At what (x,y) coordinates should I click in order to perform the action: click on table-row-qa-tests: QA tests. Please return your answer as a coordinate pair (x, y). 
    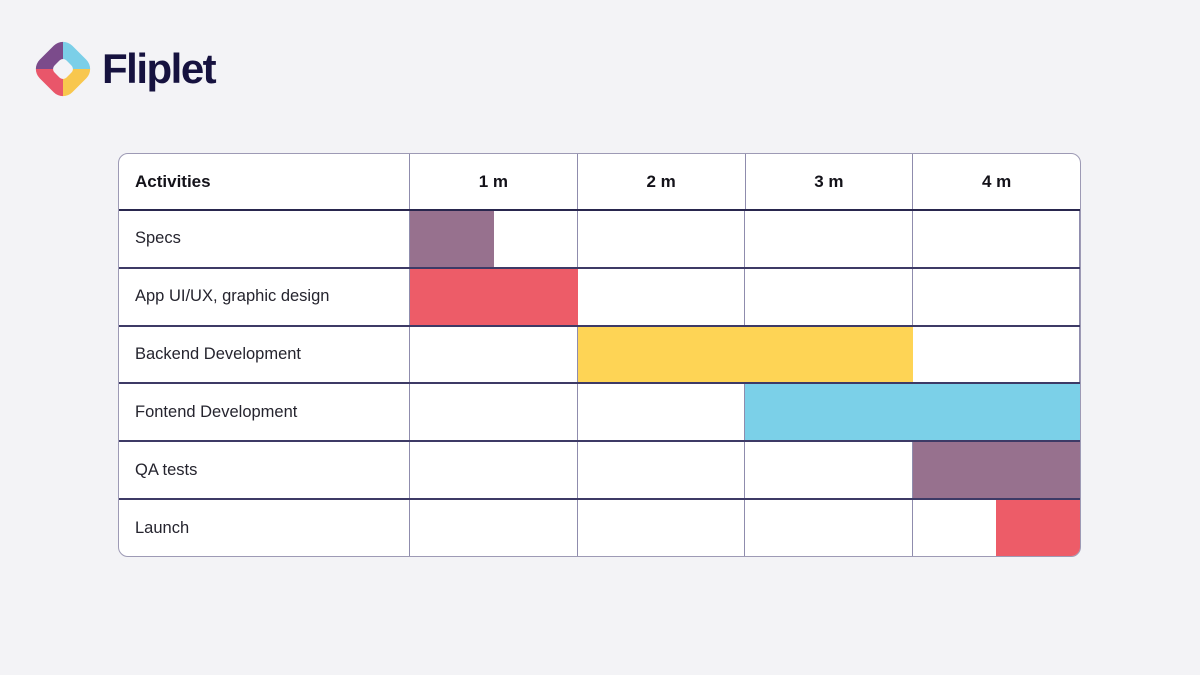
    Looking at the image, I should click on (599, 471).